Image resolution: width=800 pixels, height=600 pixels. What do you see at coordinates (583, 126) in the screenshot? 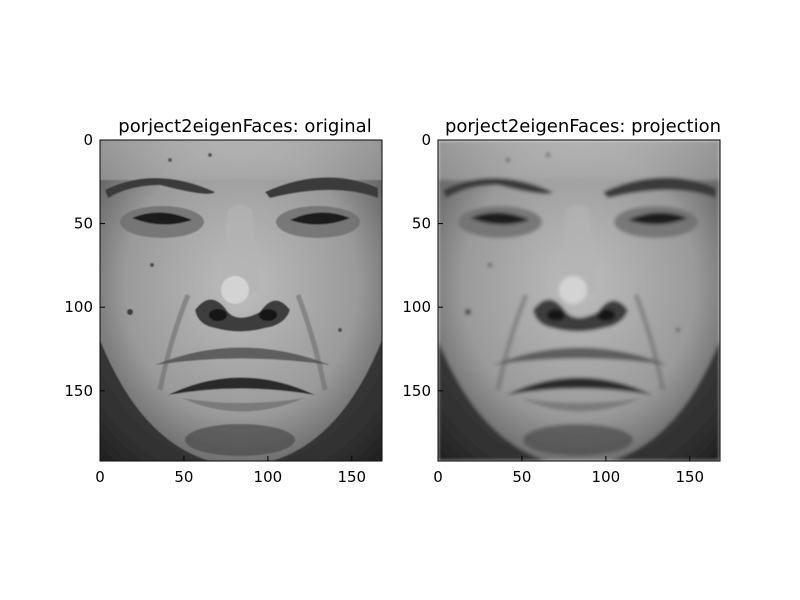
I see `panel-title: porject2eigenFaces: projection` at bounding box center [583, 126].